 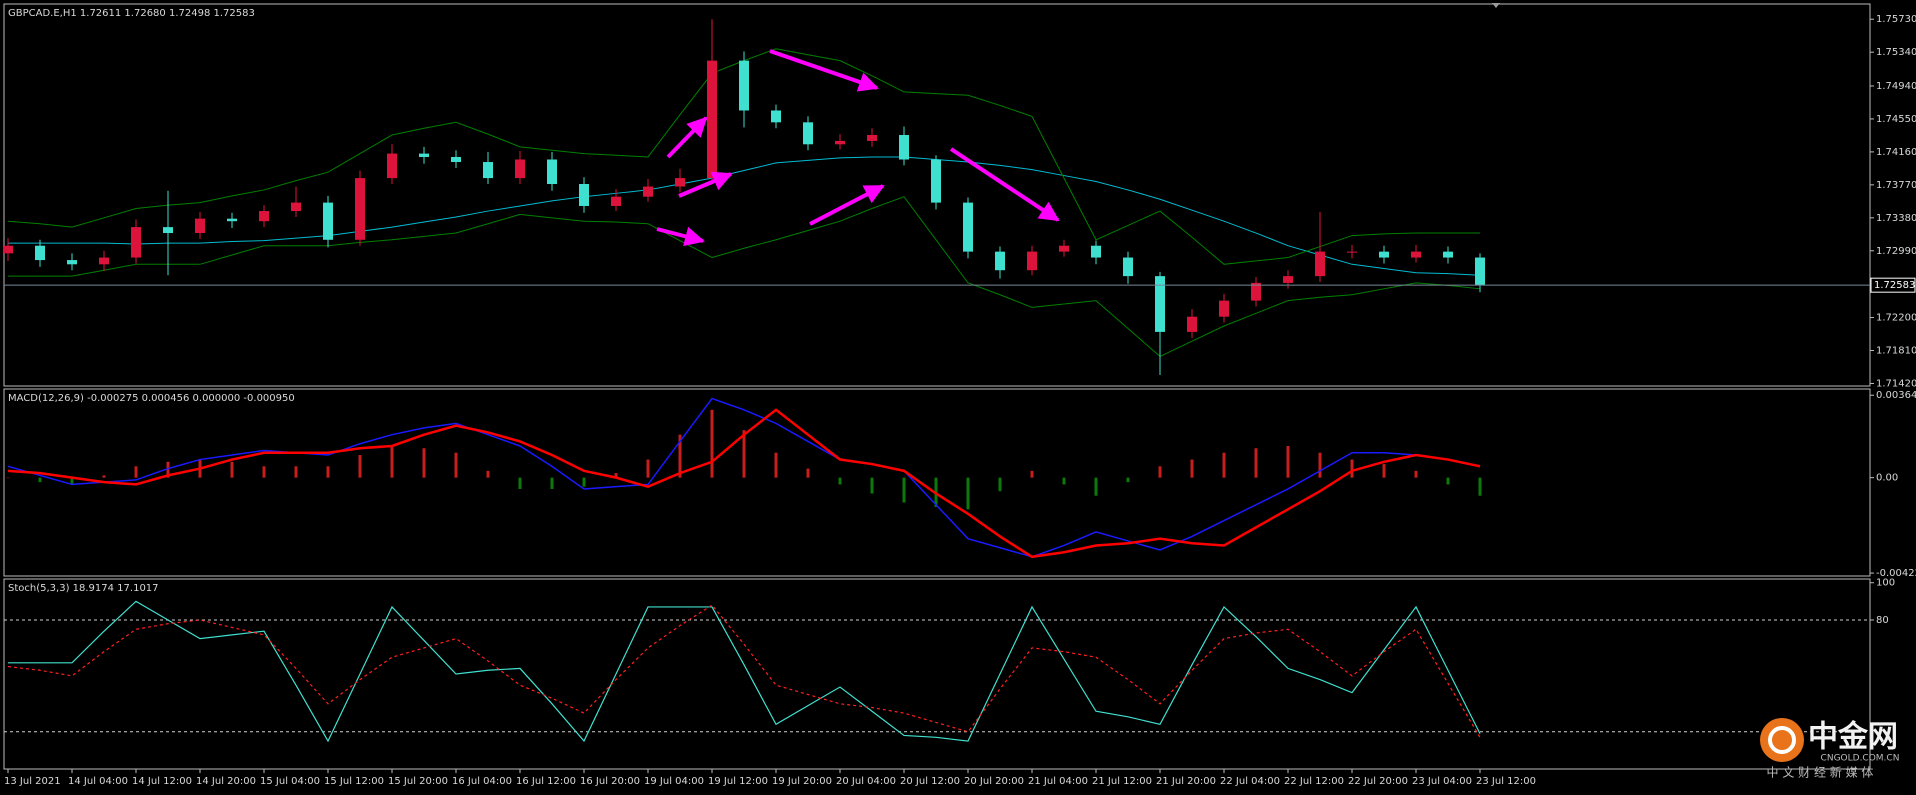 What do you see at coordinates (1314, 781) in the screenshot?
I see `x-tick-label: 22 Jul 12:00` at bounding box center [1314, 781].